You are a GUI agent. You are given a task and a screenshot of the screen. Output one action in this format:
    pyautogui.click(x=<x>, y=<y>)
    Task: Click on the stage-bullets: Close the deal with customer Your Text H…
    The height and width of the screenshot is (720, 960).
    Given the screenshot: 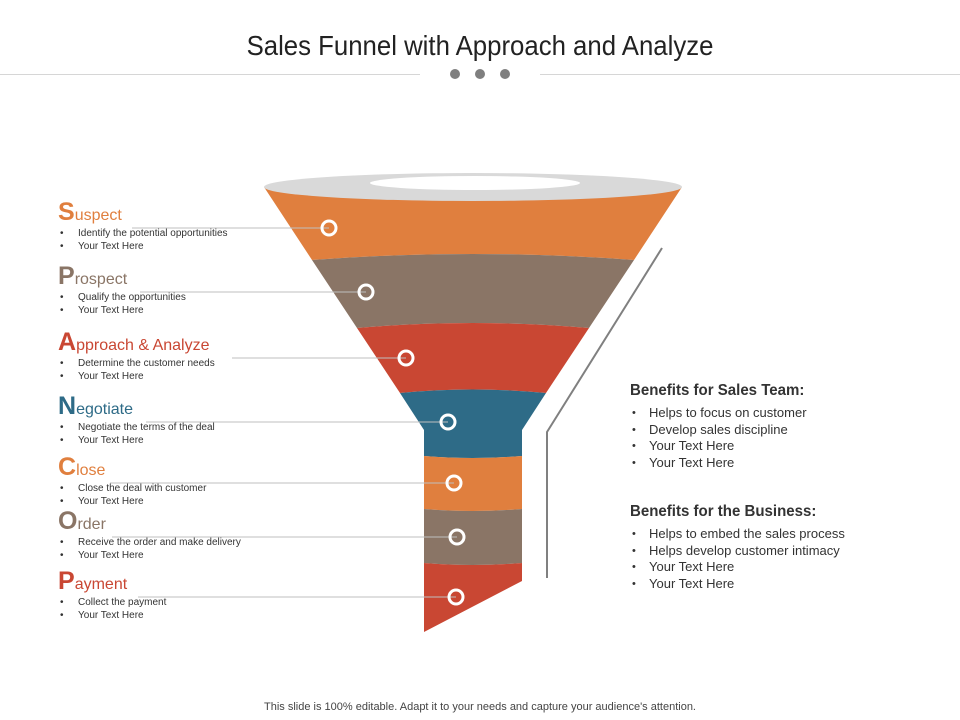 What is the action you would take?
    pyautogui.click(x=188, y=495)
    